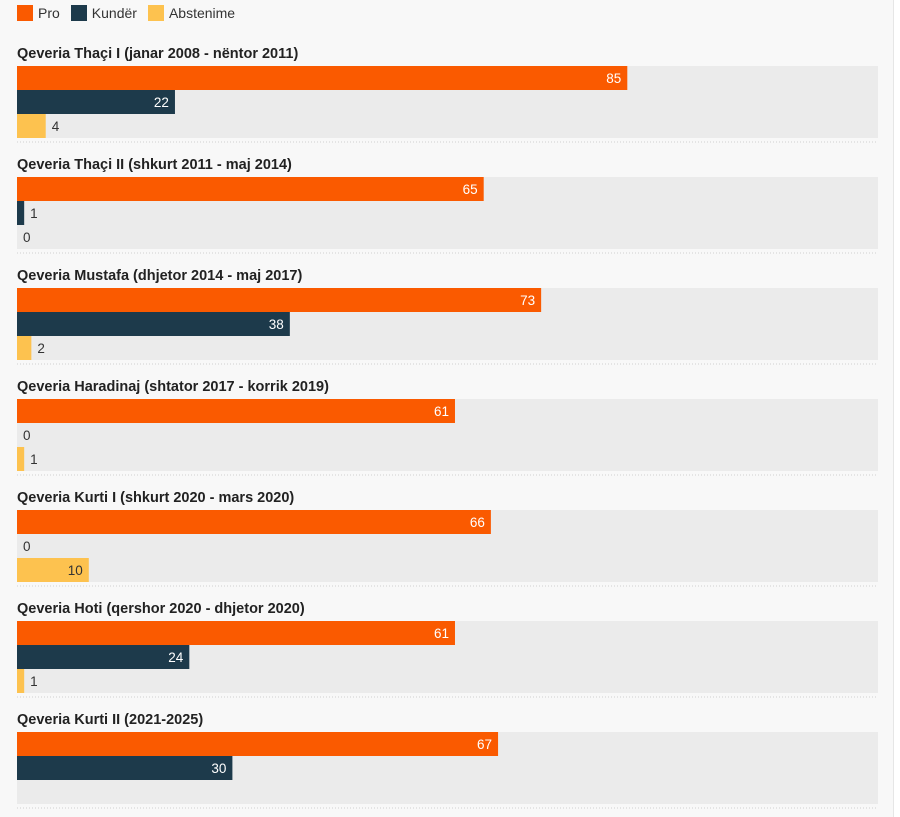  What do you see at coordinates (34, 213) in the screenshot?
I see `value-label-kunder: 1` at bounding box center [34, 213].